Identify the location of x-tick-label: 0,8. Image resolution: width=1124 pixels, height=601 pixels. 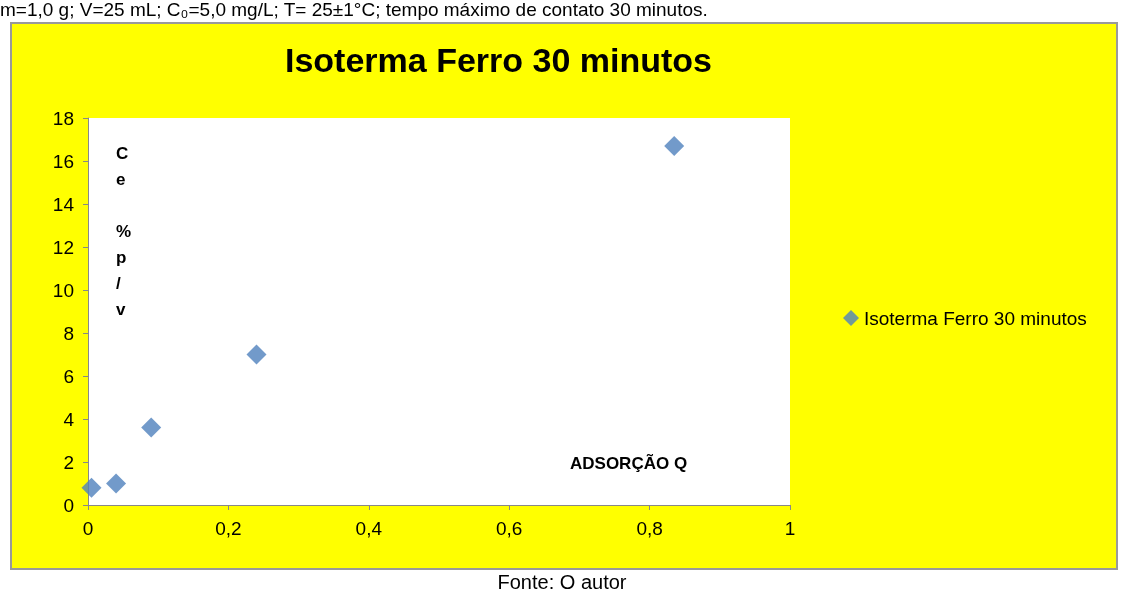
(649, 528).